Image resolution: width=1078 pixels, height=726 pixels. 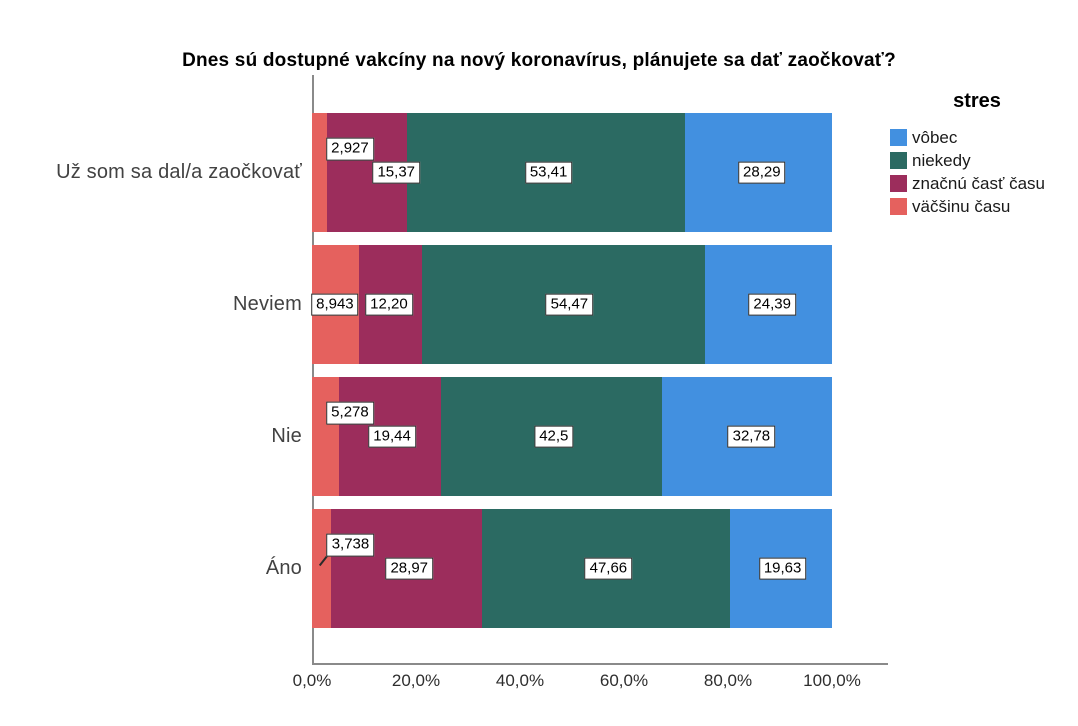 I want to click on x-axis-line, so click(x=600, y=664).